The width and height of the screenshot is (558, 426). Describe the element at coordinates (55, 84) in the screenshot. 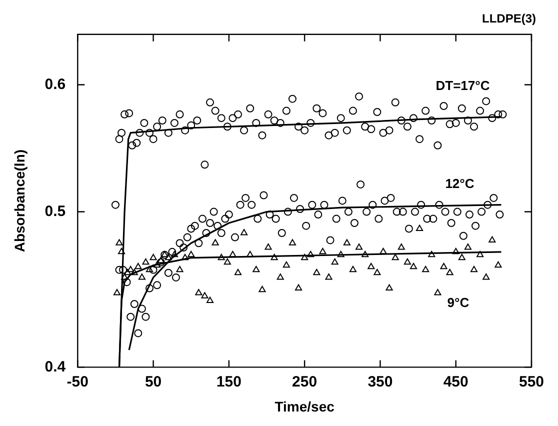

I see `y-tick-label: 0.6` at that location.